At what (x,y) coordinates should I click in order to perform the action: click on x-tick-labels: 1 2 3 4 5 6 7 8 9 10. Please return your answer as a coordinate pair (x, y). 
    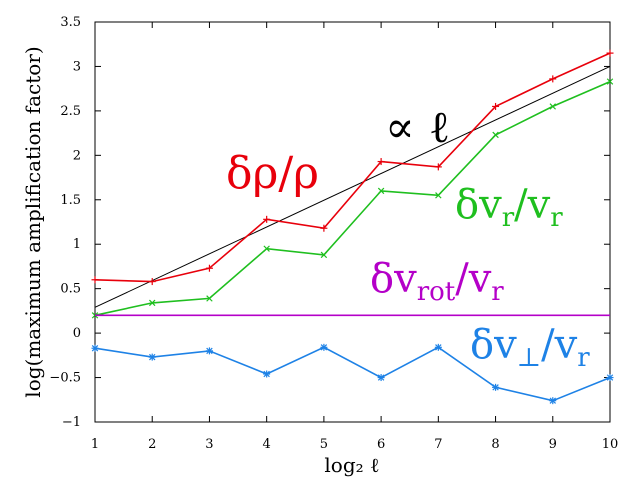
    Looking at the image, I should click on (354, 444).